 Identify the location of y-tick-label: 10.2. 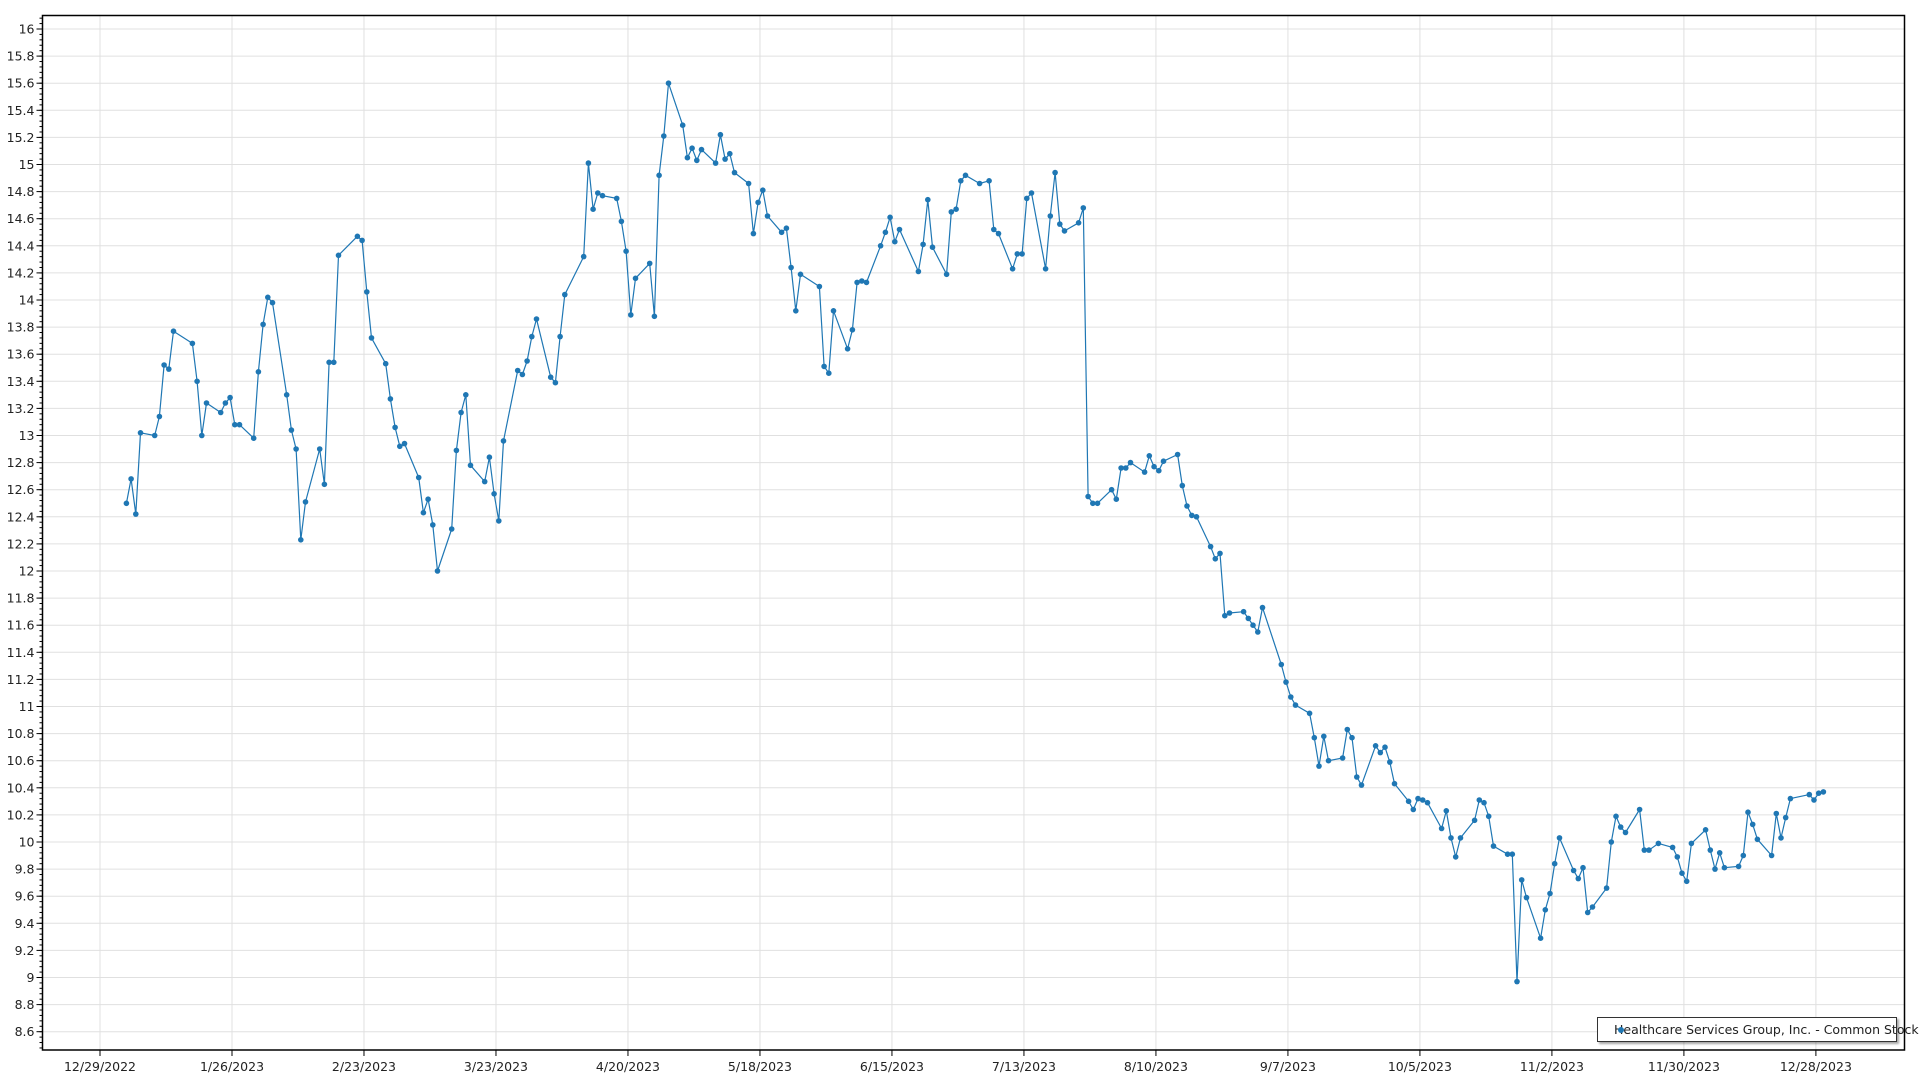
(21, 814).